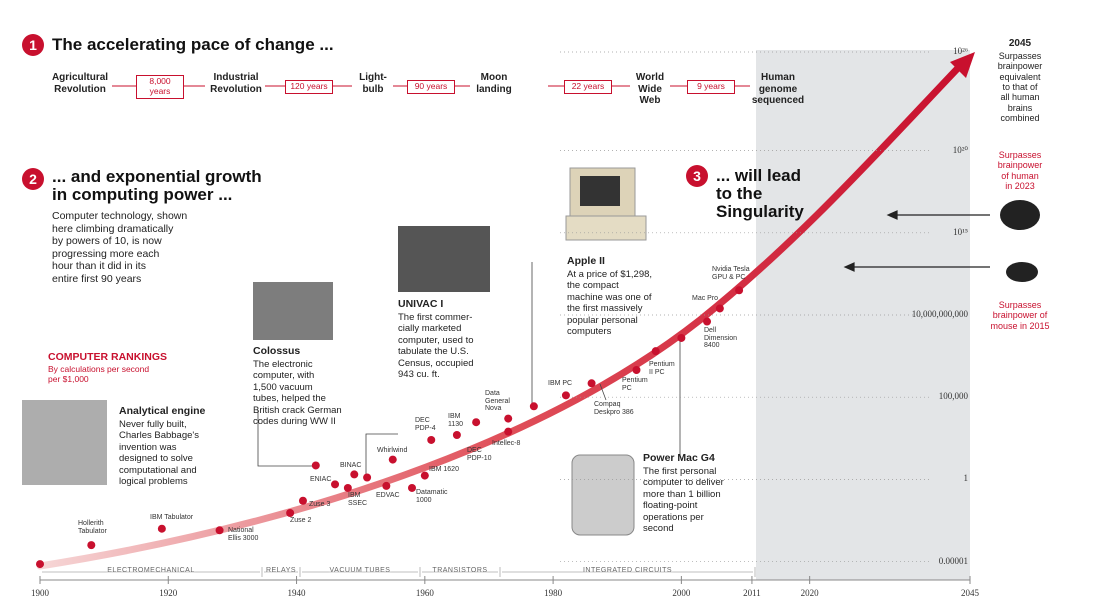 This screenshot has width=1096, height=610. I want to click on milestone: World Wide Web, so click(650, 89).